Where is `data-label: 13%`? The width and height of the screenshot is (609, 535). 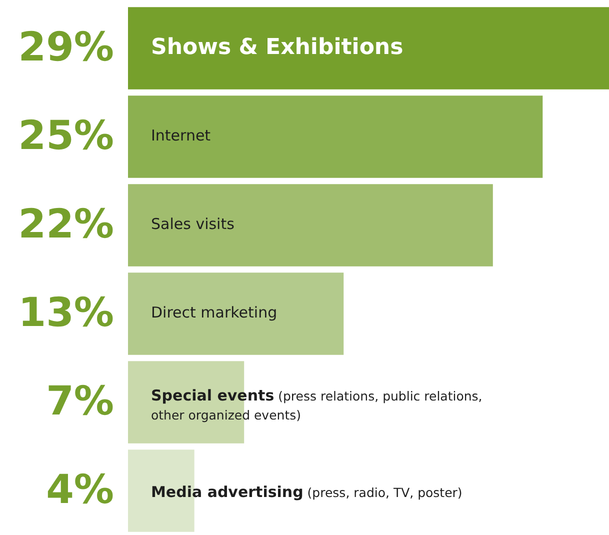
data-label: 13% is located at coordinates (66, 313).